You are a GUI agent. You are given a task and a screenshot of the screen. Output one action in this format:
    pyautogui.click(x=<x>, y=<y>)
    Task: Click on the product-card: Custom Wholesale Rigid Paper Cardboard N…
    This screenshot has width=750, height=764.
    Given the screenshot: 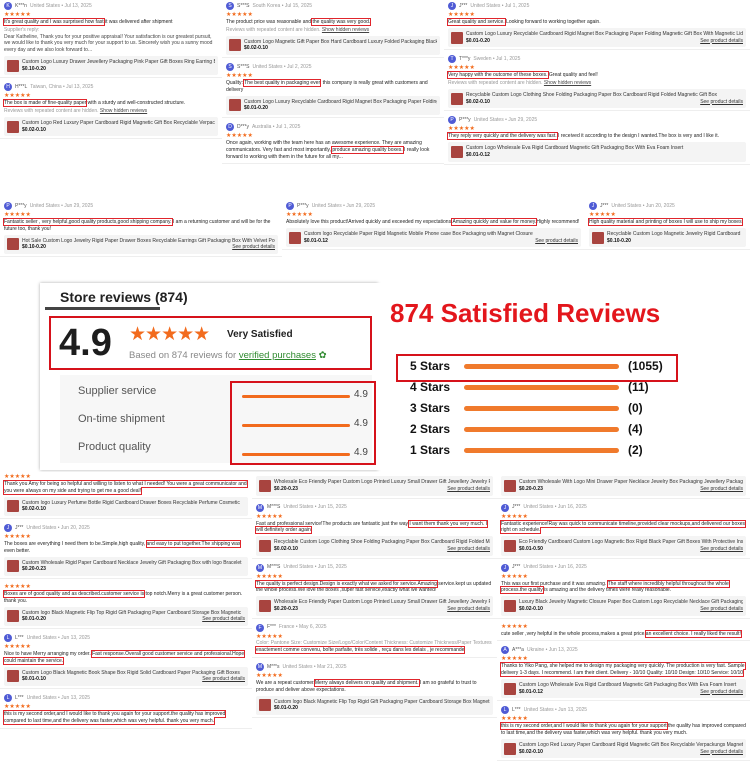 What is the action you would take?
    pyautogui.click(x=126, y=566)
    